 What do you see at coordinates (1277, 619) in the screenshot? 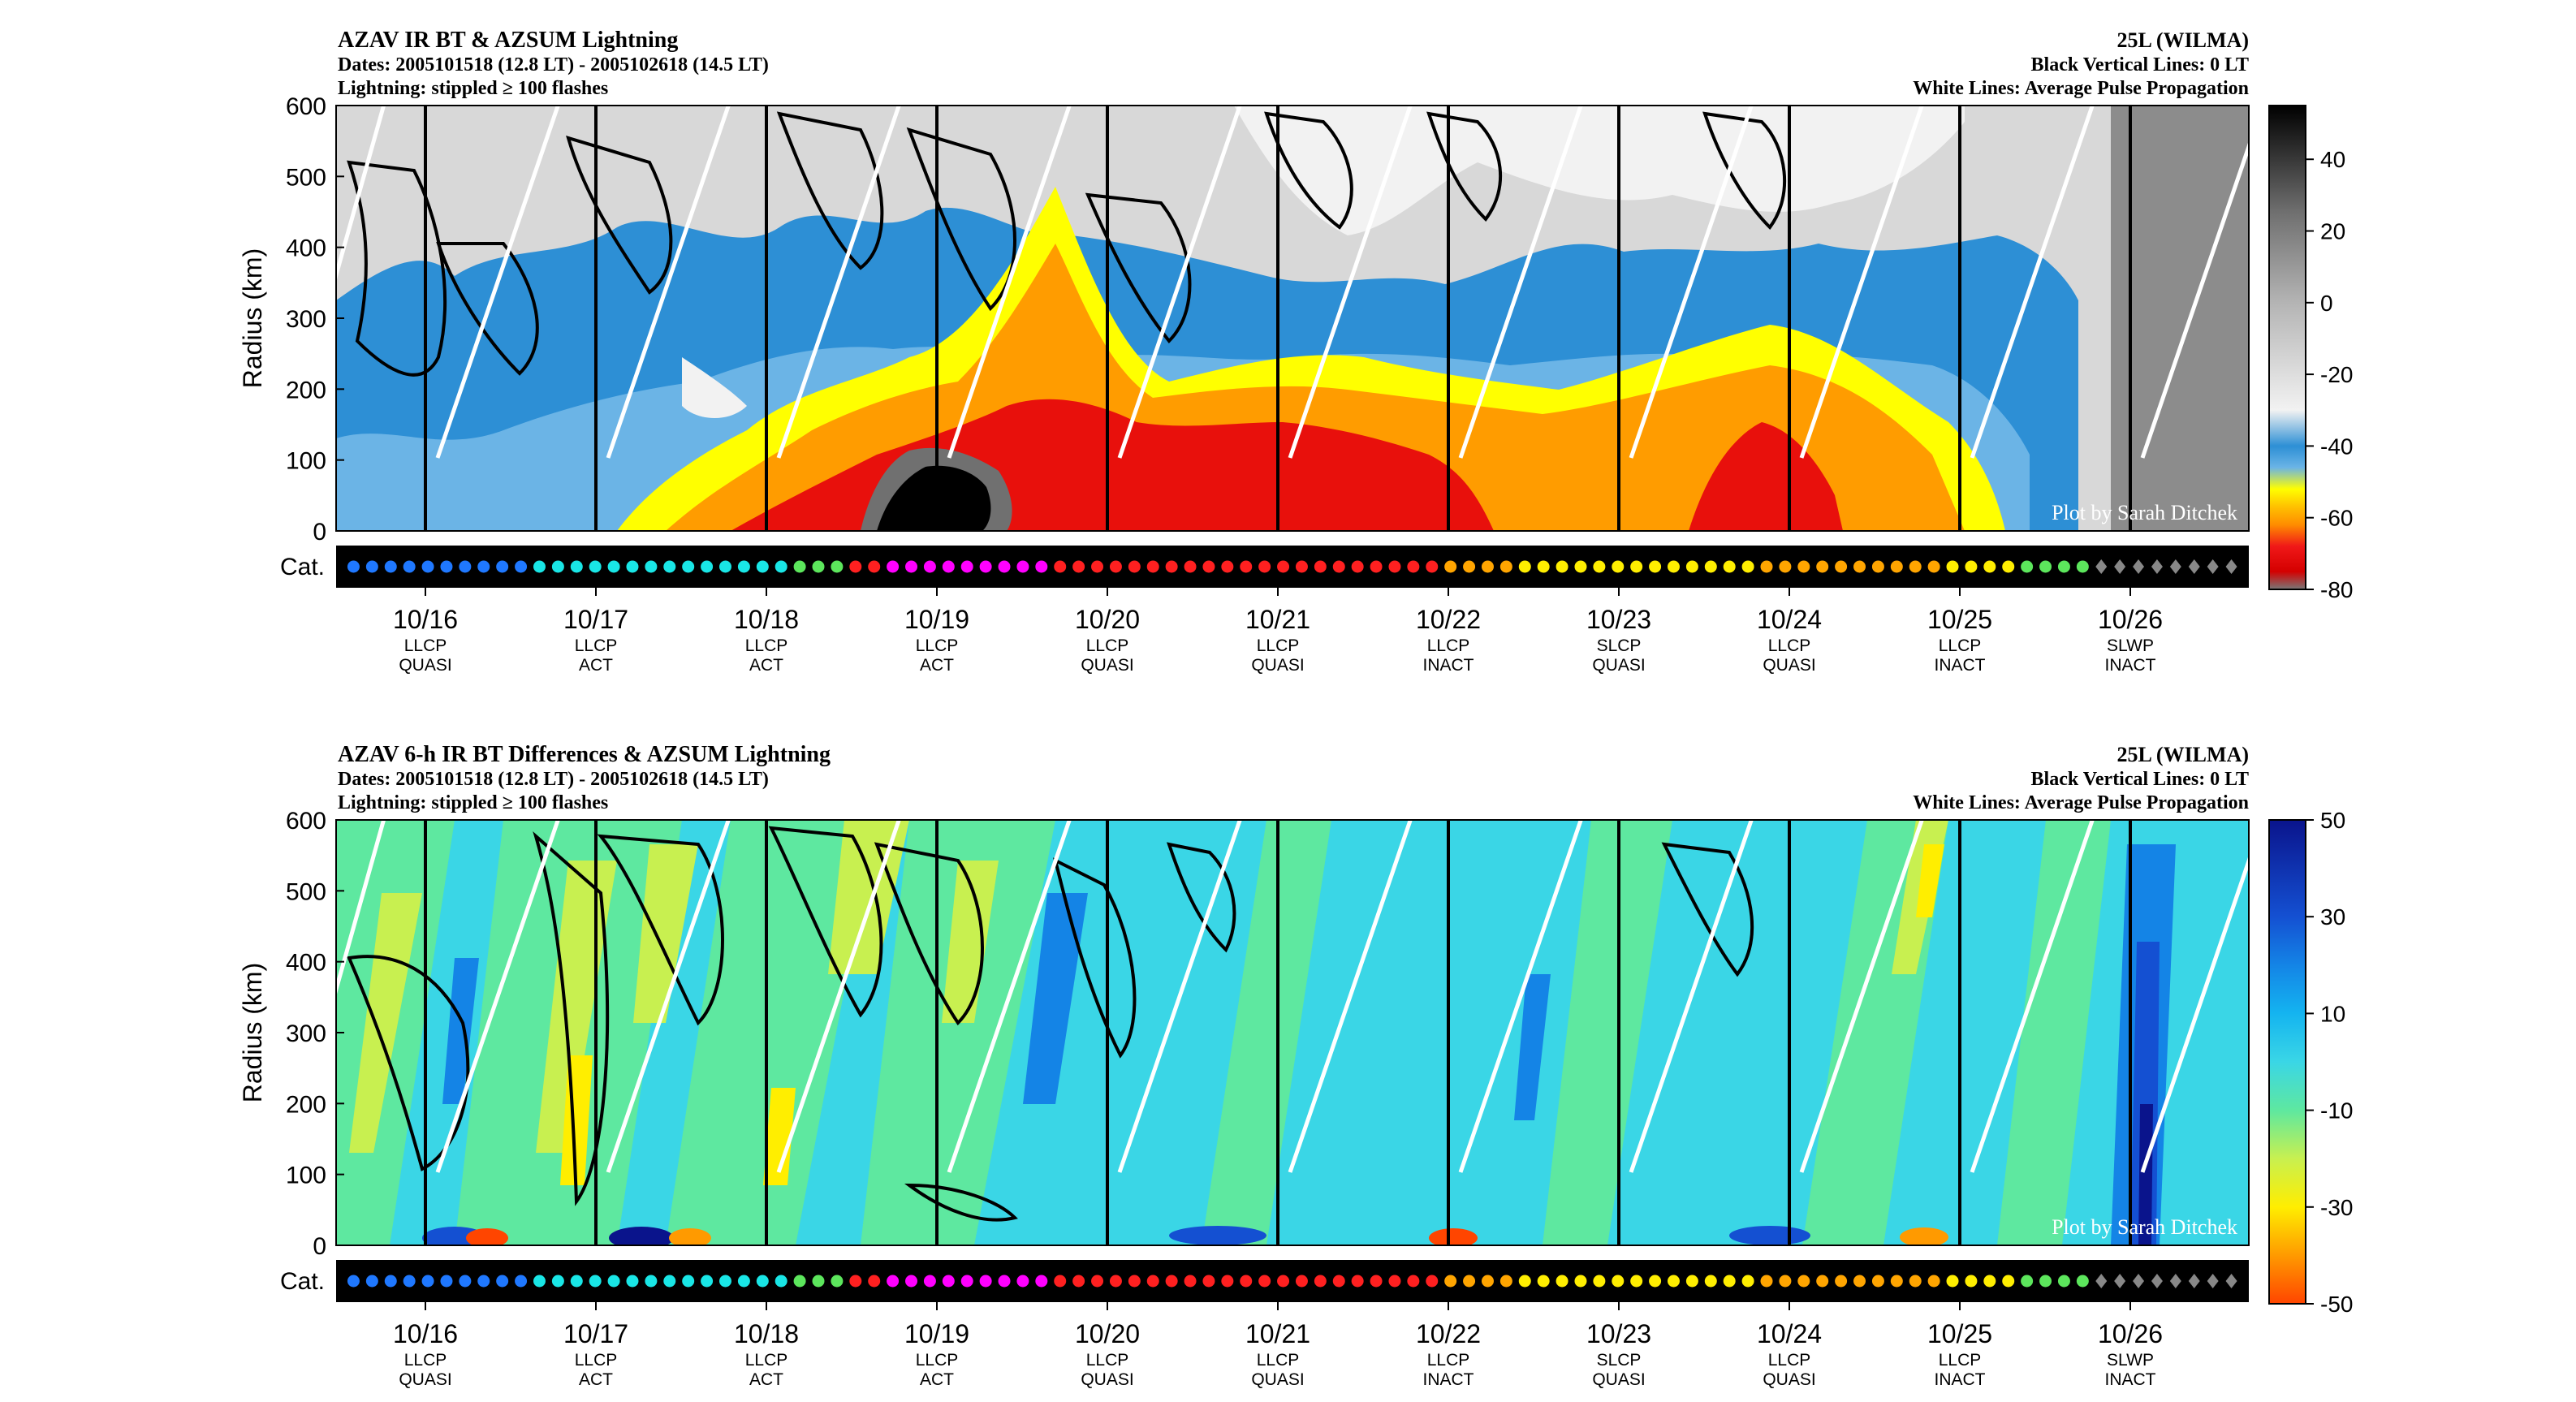
I see `x-tick-label: 10/21` at bounding box center [1277, 619].